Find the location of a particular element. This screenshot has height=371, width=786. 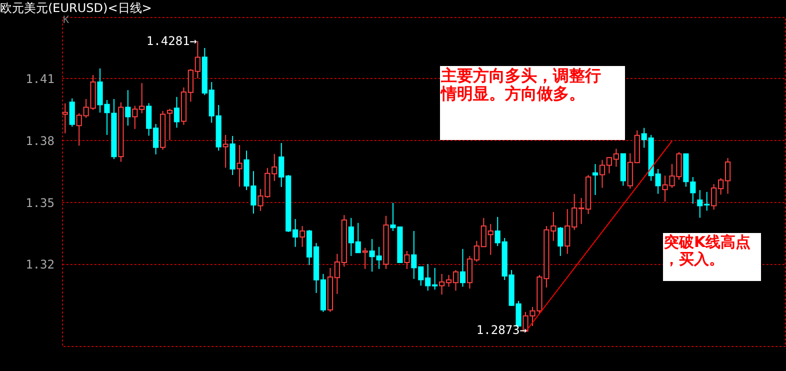

annotation: 突破K线高点，买入。 is located at coordinates (707, 250).